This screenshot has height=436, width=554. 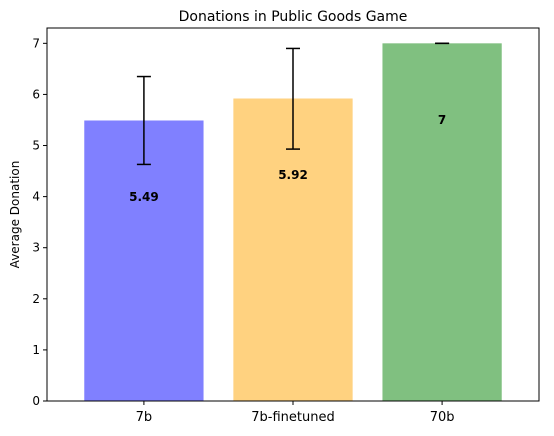 I want to click on y-tick-label-0: 0, so click(x=36, y=401).